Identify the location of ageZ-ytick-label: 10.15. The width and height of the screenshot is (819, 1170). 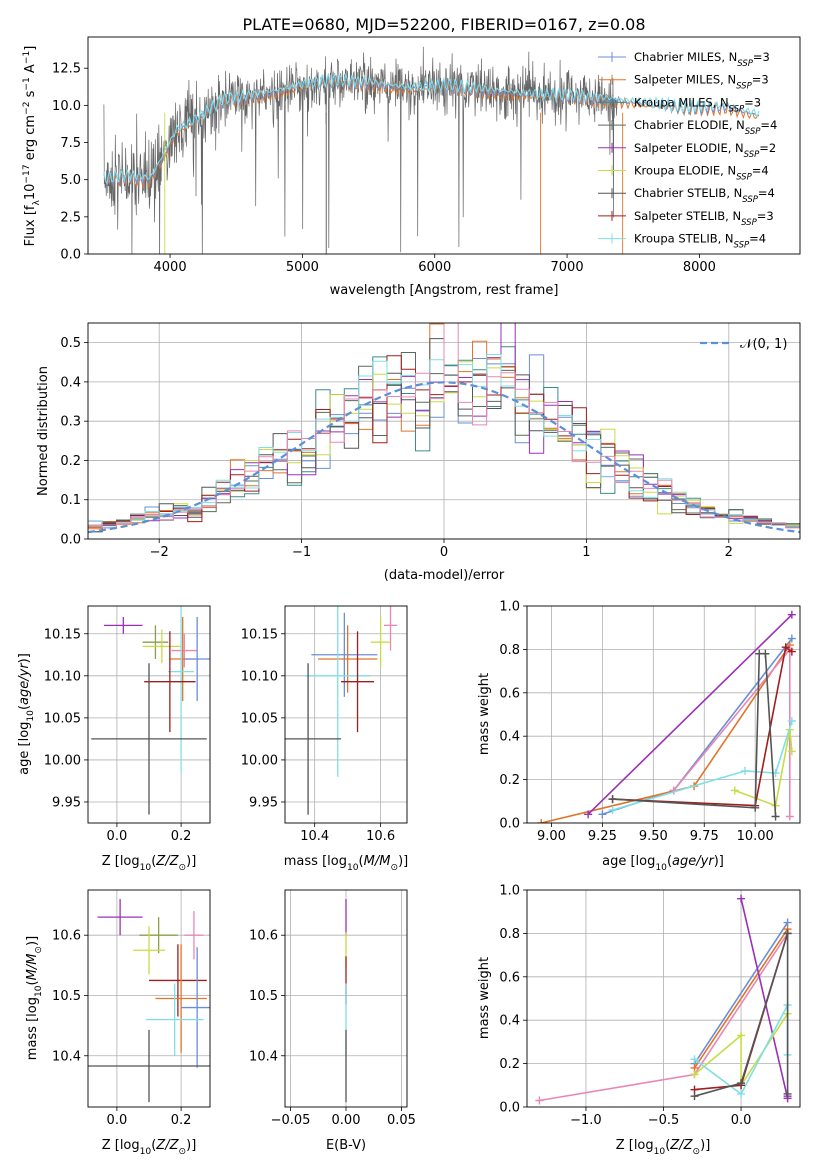
(62, 634).